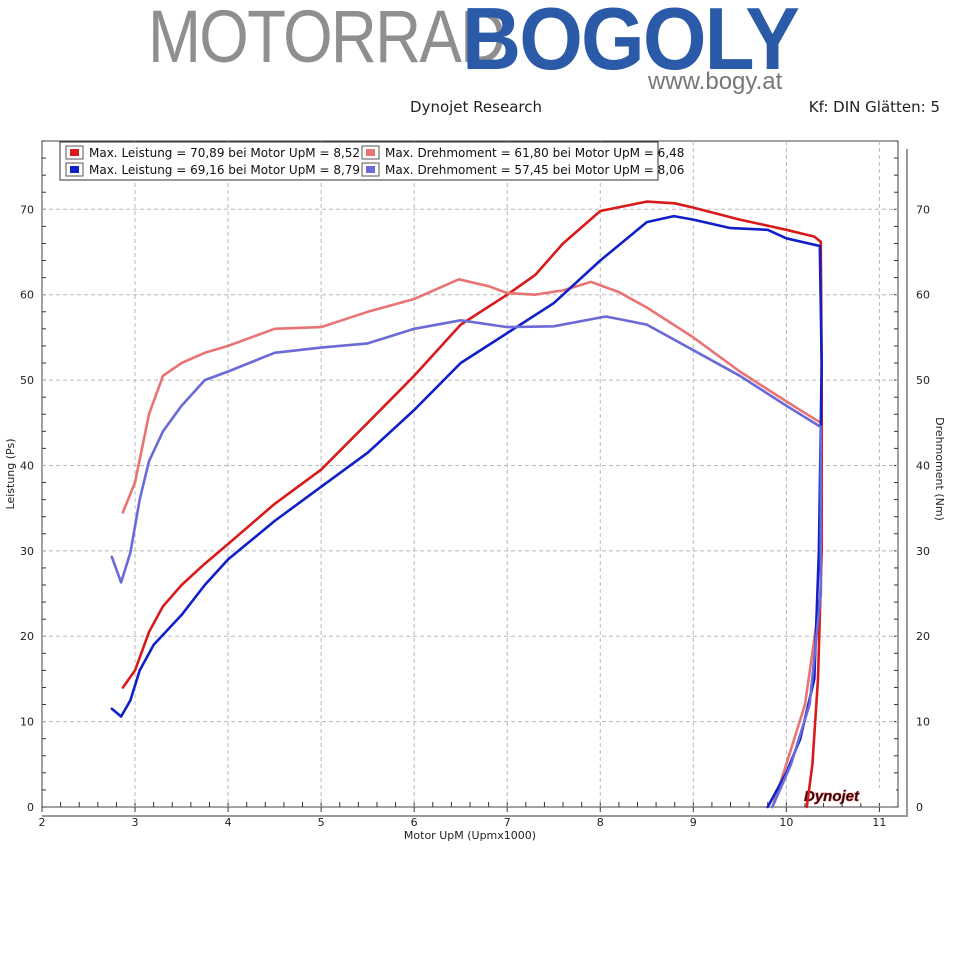 This screenshot has width=960, height=960. What do you see at coordinates (327, 39) in the screenshot?
I see `logo-text-motorrad: MOTORRAD` at bounding box center [327, 39].